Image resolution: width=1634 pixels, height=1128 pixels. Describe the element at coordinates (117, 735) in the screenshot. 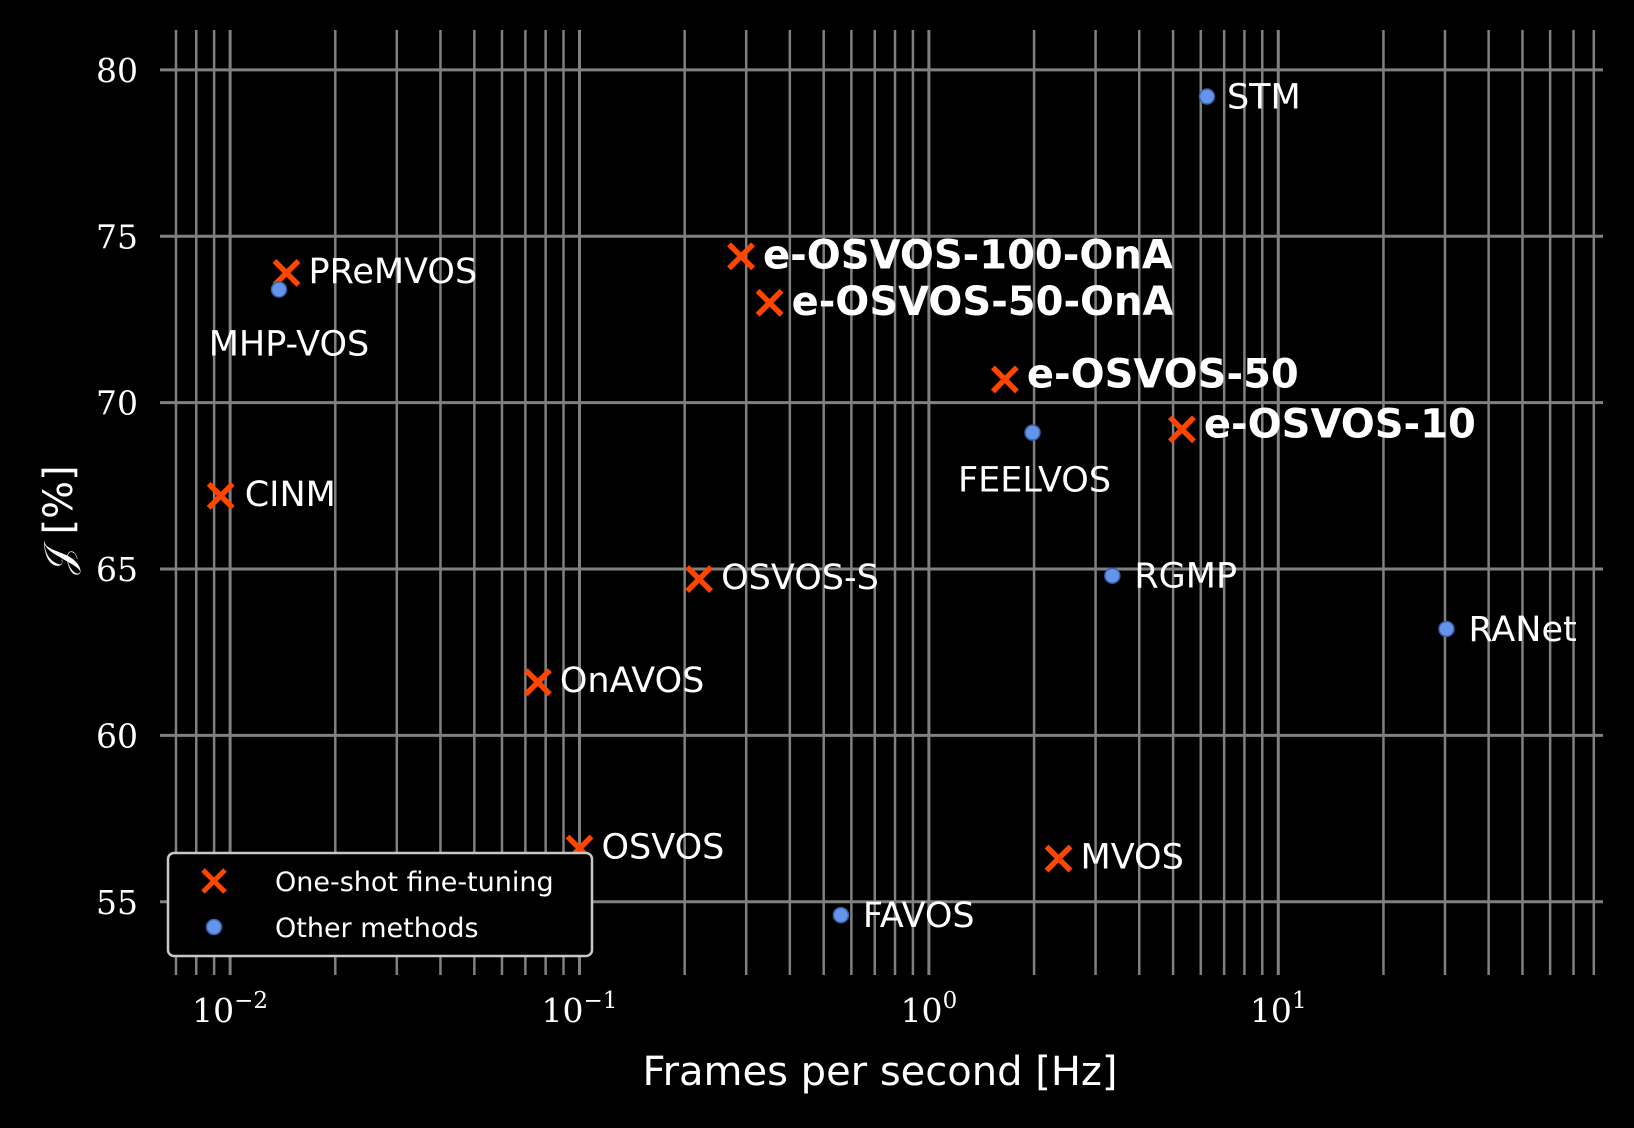

I see `y-tick-label: 60` at that location.